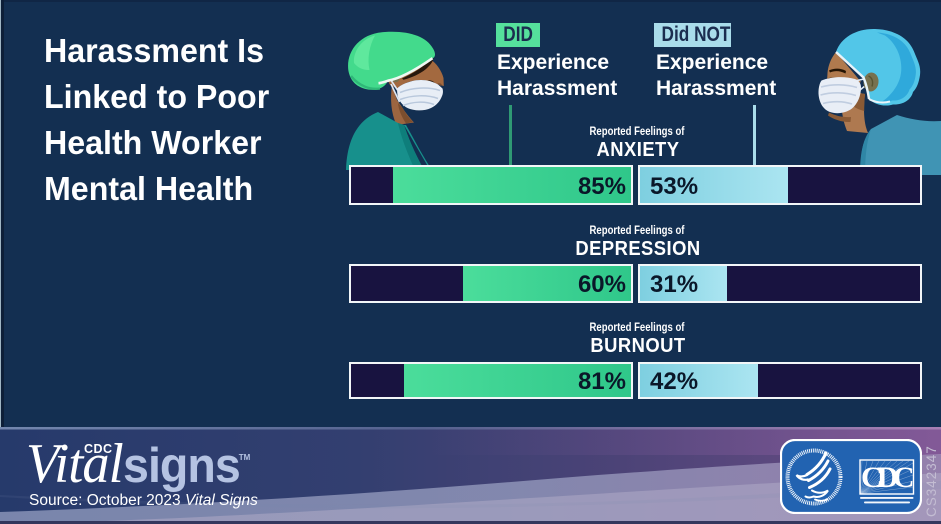  Describe the element at coordinates (887, 477) in the screenshot. I see `svg-text: CDC` at that location.